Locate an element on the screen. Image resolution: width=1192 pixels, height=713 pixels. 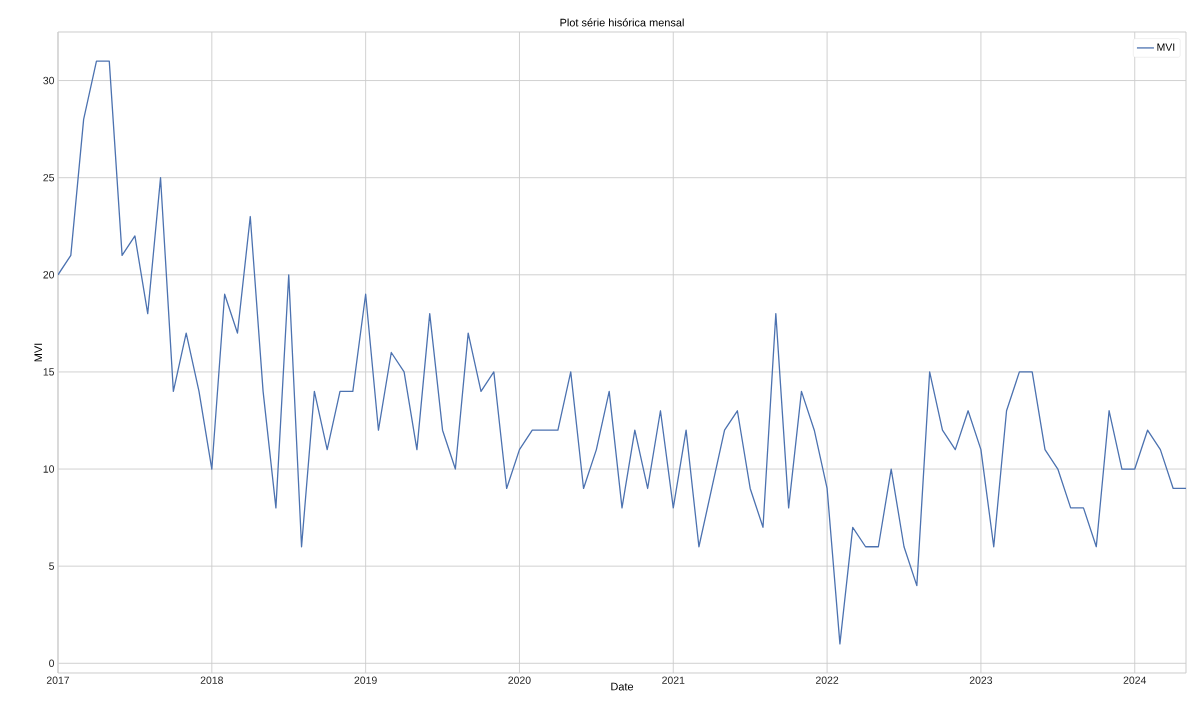
y-tick-label: 0 is located at coordinates (52, 663).